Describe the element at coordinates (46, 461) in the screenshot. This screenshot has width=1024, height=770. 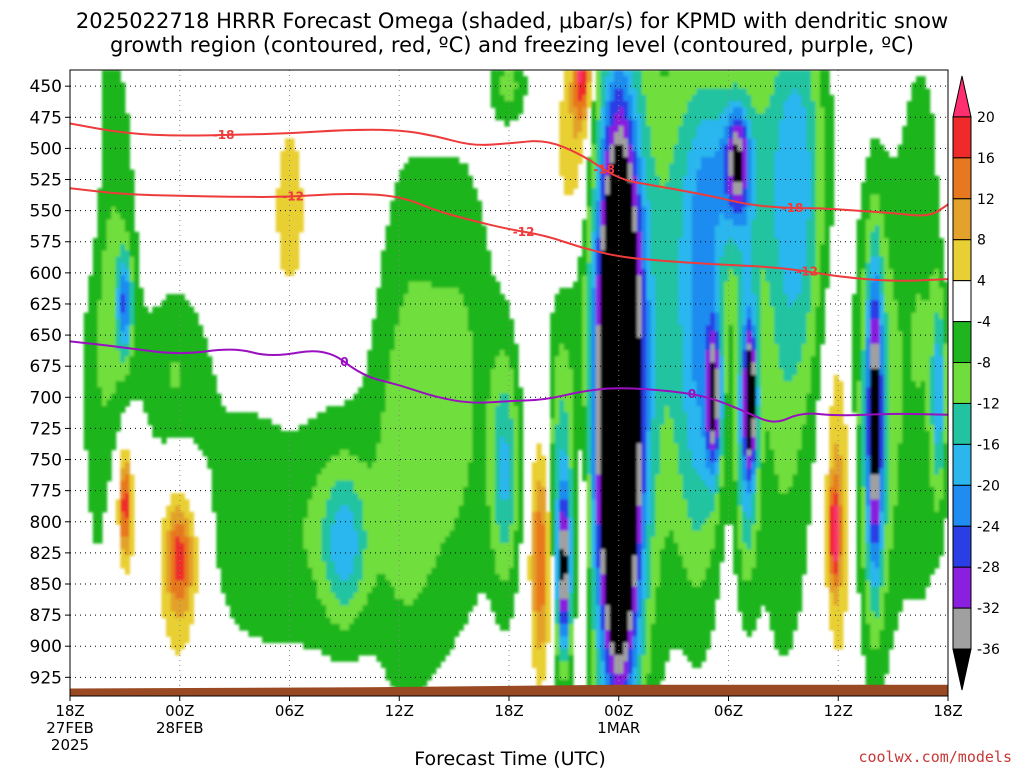
I see `y-tick-label: 750` at that location.